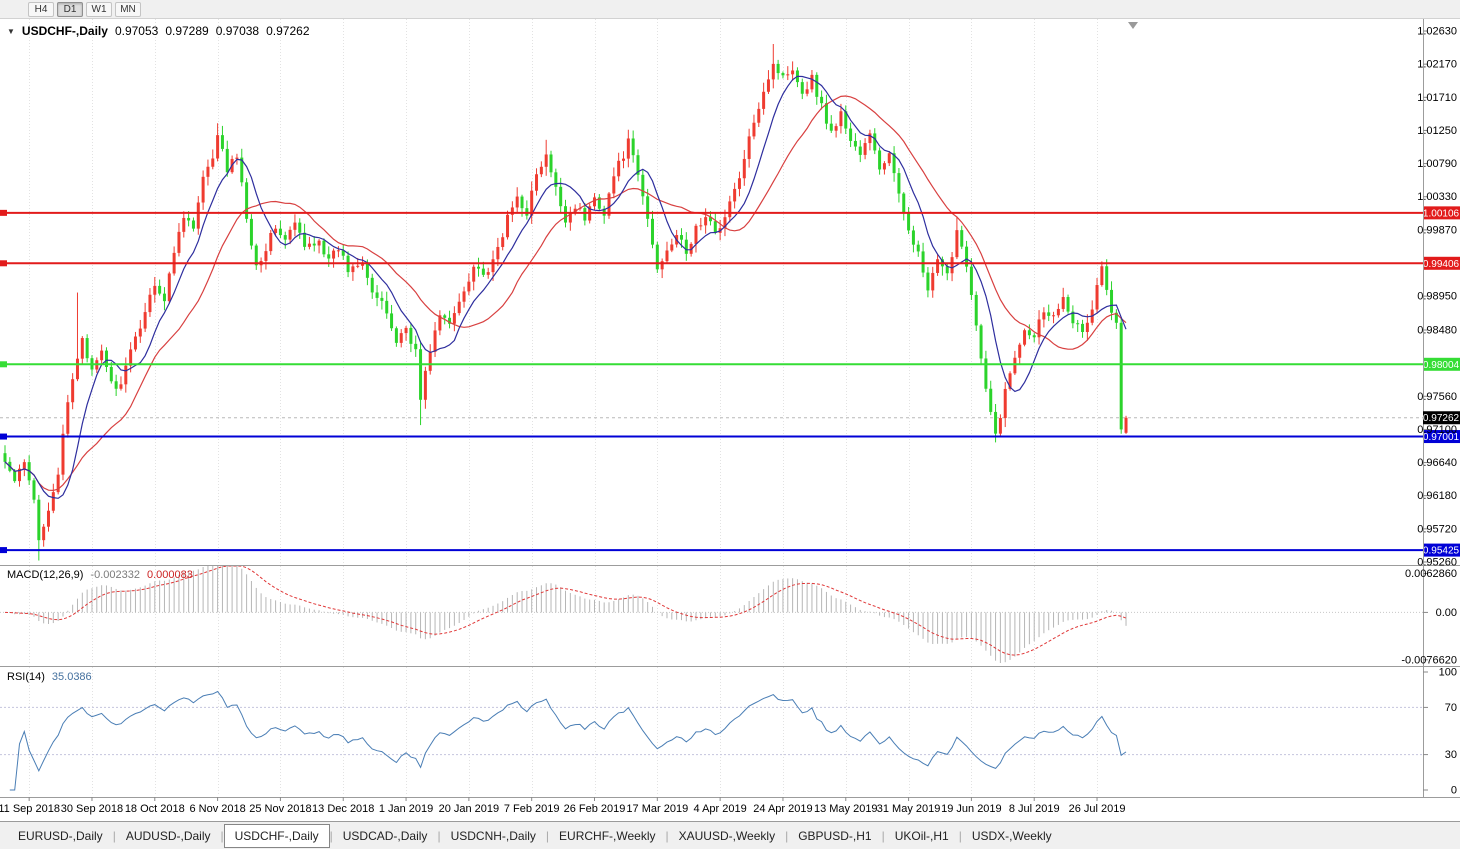 The width and height of the screenshot is (1460, 849). What do you see at coordinates (1097, 809) in the screenshot?
I see `svg-text: 26 Jul 2019` at bounding box center [1097, 809].